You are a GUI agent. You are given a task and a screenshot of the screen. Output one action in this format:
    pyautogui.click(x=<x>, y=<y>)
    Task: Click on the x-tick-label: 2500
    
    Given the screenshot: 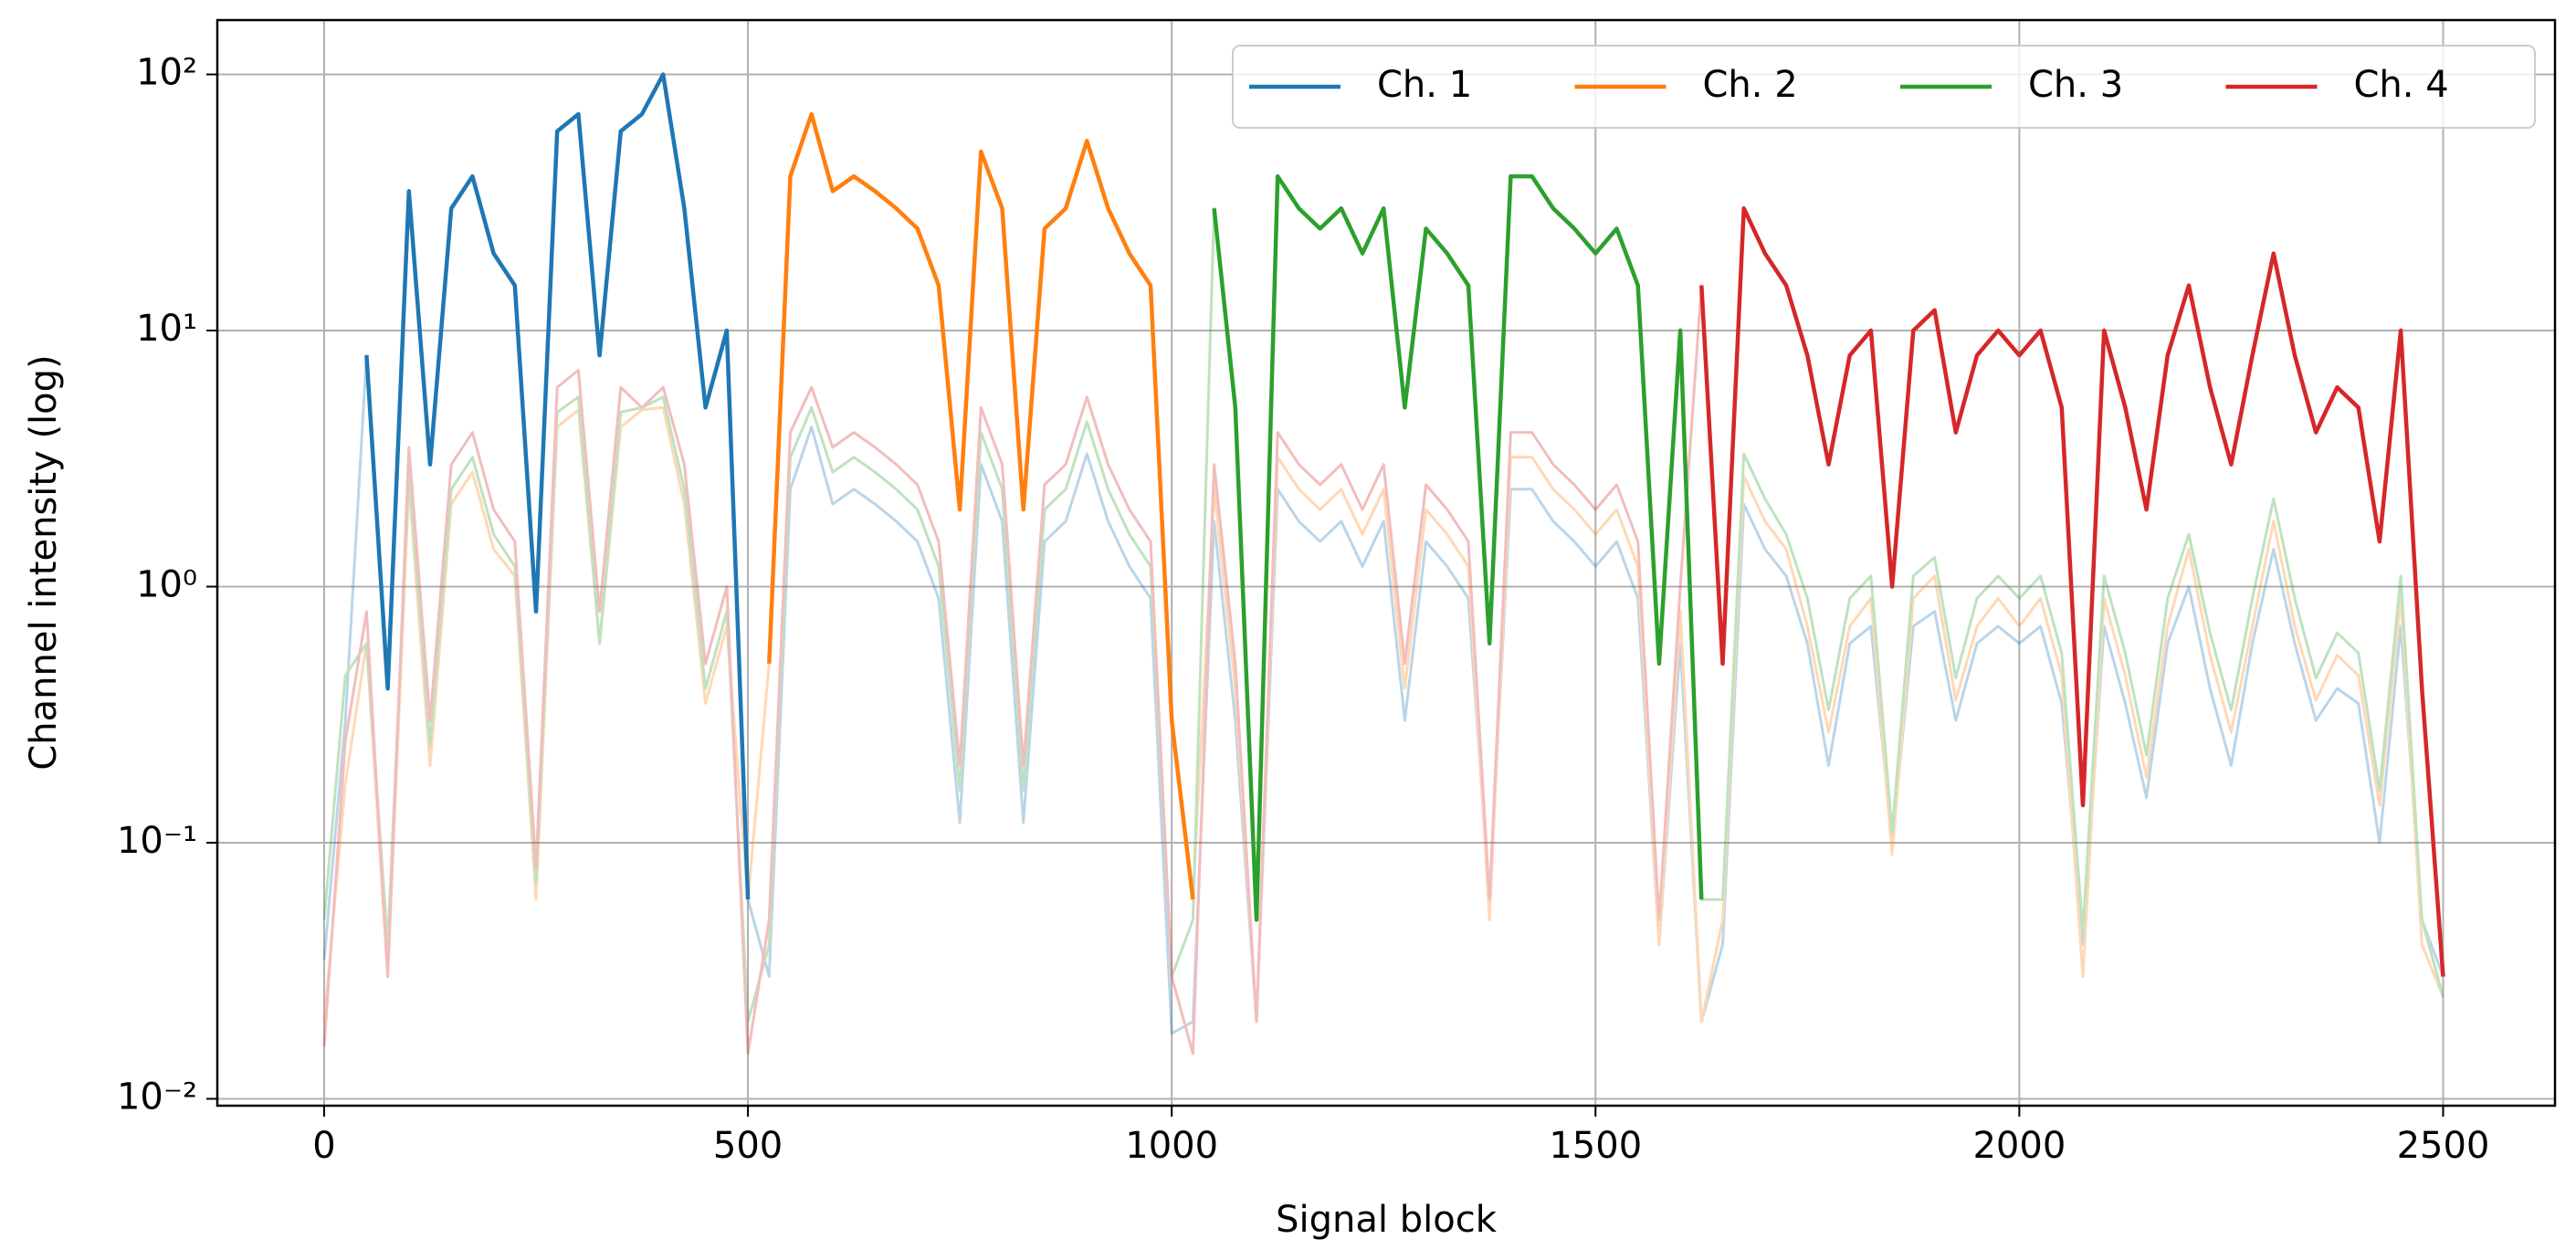 What is the action you would take?
    pyautogui.click(x=2443, y=1146)
    